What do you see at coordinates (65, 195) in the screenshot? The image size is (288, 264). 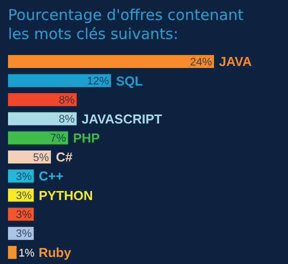 I see `y-tick-label: PYTHON` at bounding box center [65, 195].